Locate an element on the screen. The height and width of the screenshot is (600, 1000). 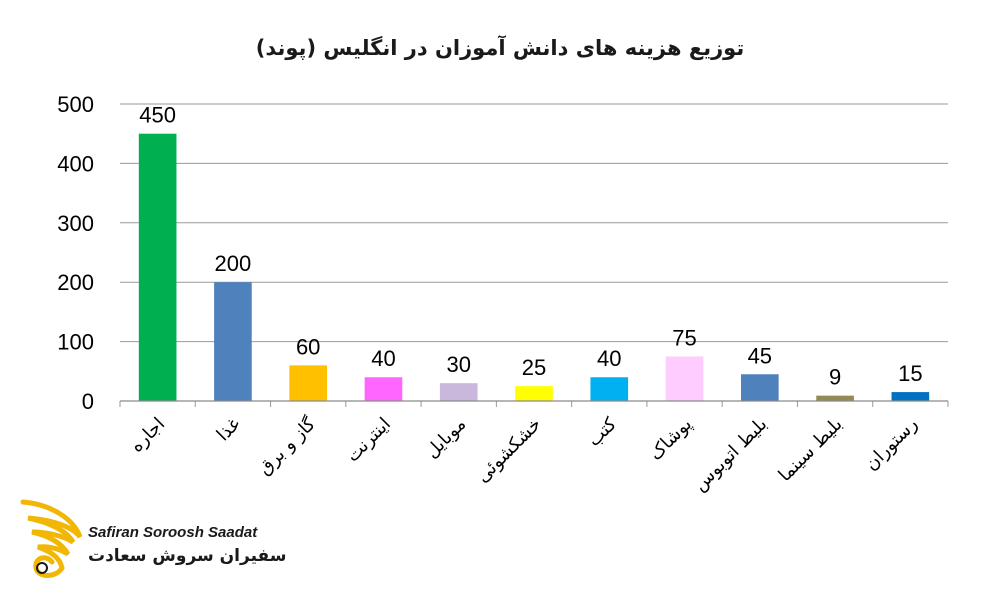
data-label: 60 is located at coordinates (308, 346).